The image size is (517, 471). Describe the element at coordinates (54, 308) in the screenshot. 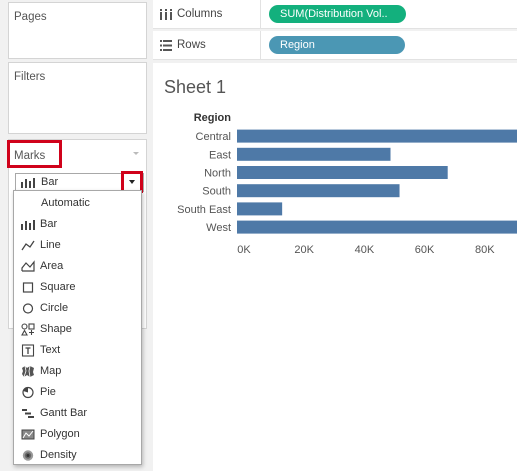

I see `menu-item-label: Circle` at that location.